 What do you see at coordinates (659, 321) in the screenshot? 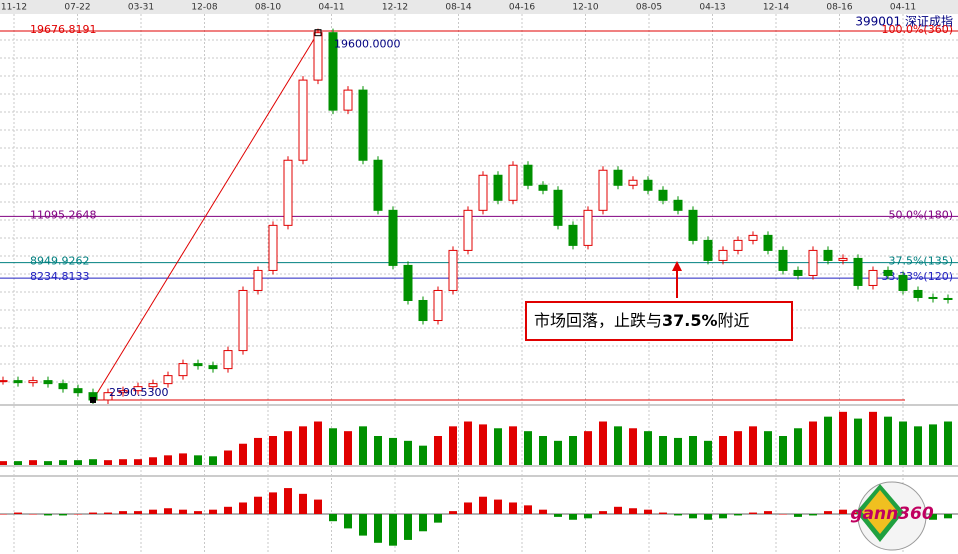
I see `annotation-box` at bounding box center [659, 321].